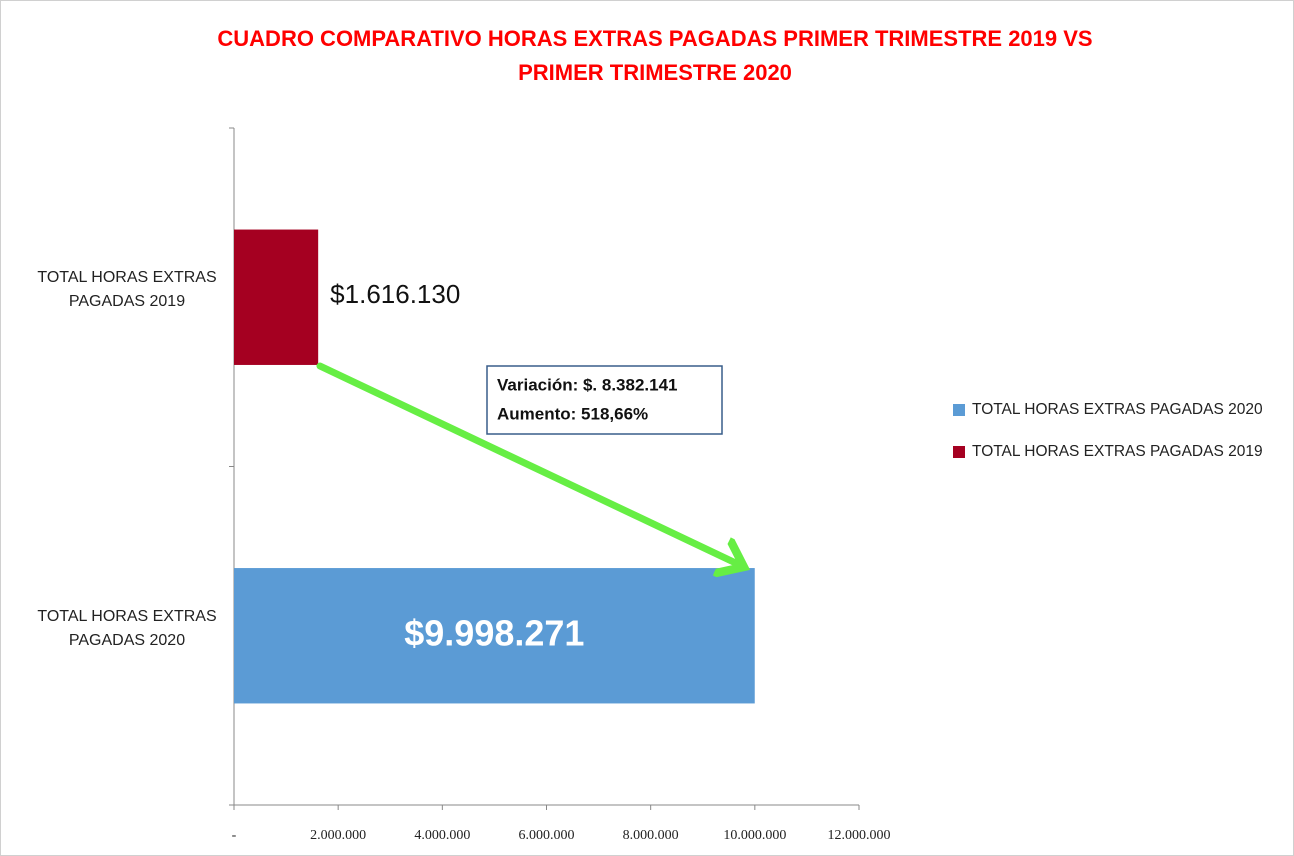 The width and height of the screenshot is (1294, 856). I want to click on y-tick-label: TOTAL HORAS EXTRAS PAGADAS 2019, so click(127, 290).